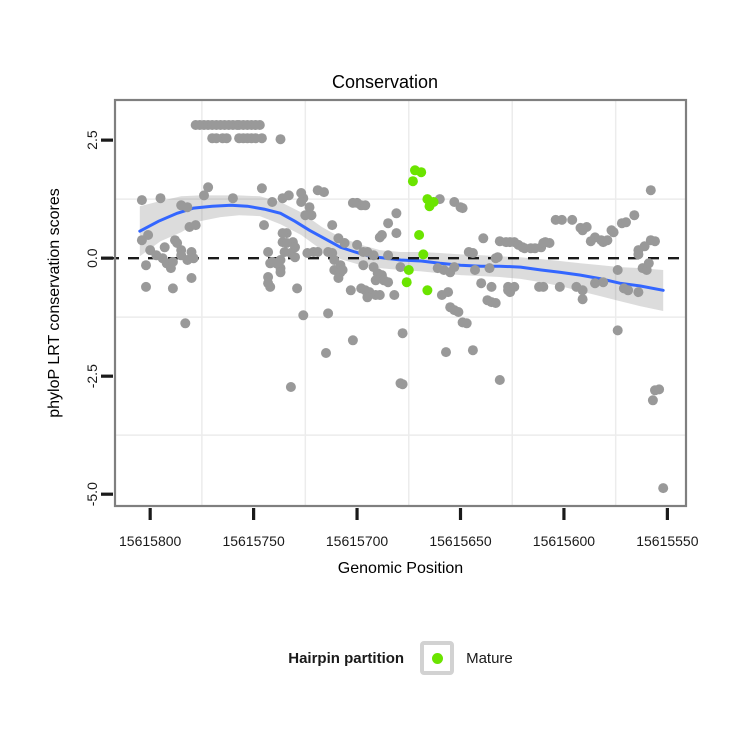 The image size is (750, 750). I want to click on x-tick-label: 15615750, so click(253, 541).